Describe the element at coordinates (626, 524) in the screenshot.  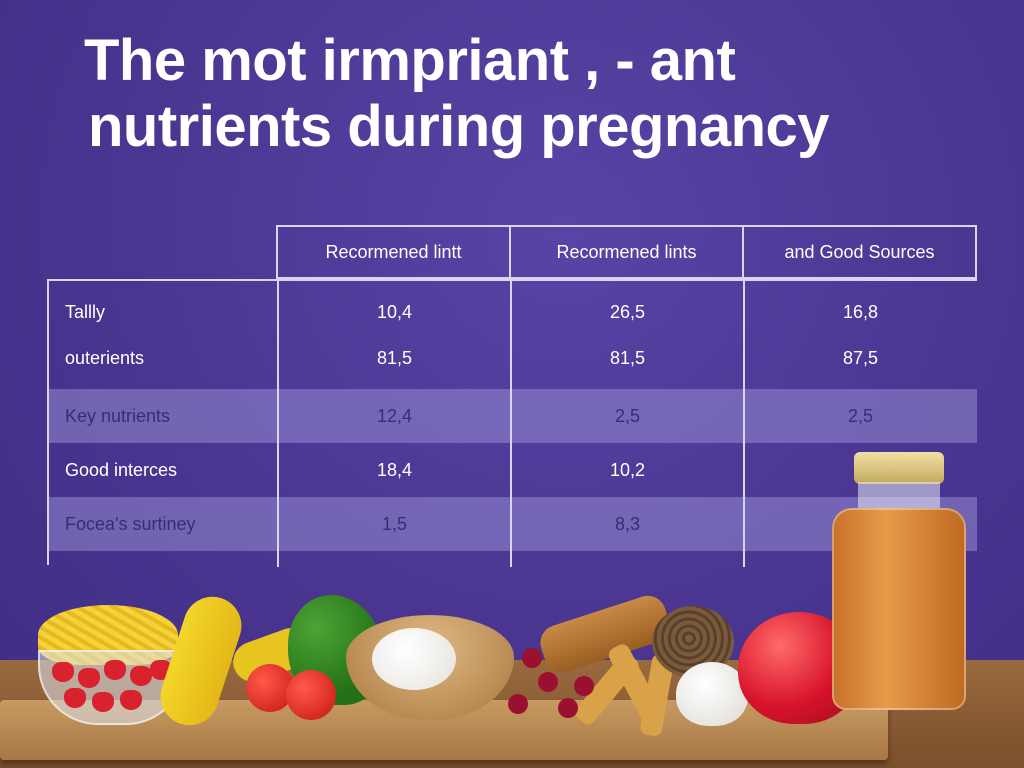
I see `table-cell: 8,3` at that location.